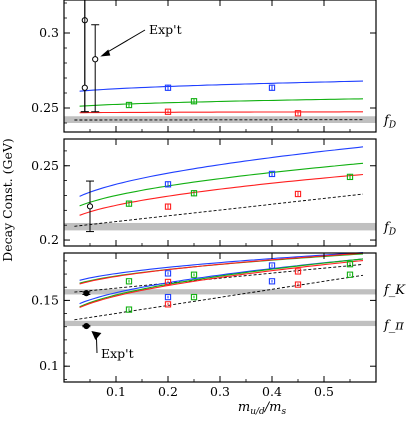 The height and width of the screenshot is (428, 419). Describe the element at coordinates (389, 122) in the screenshot. I see `panel-label-fDs: fD` at that location.